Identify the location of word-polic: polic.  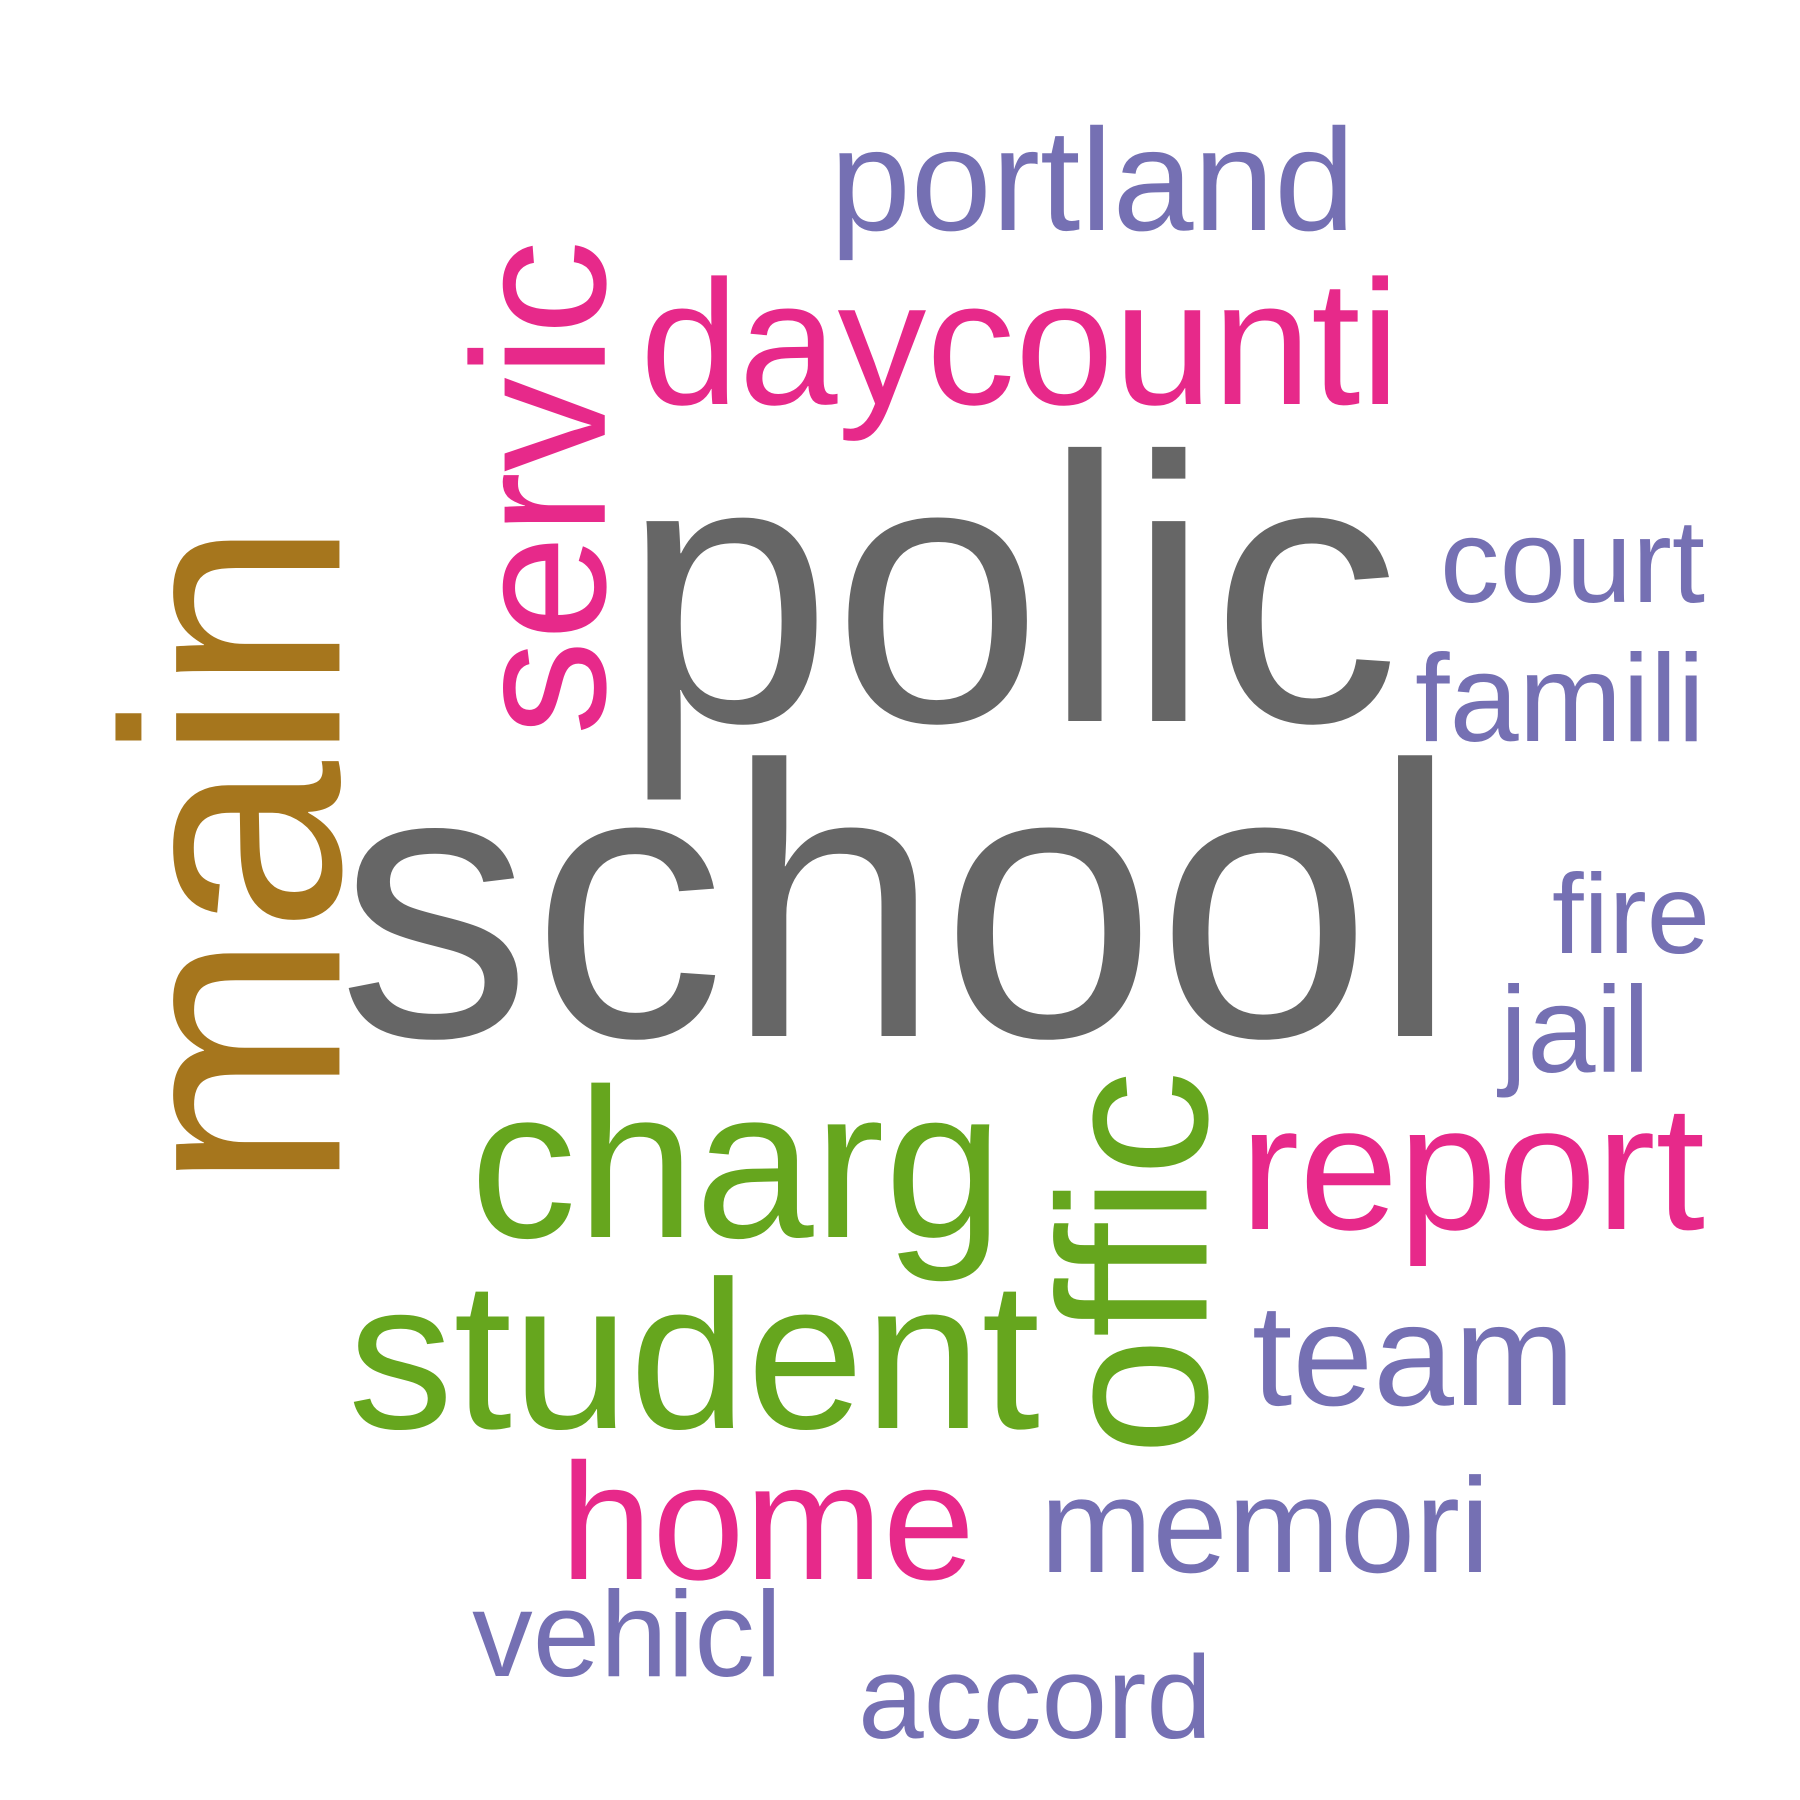
(1011, 590).